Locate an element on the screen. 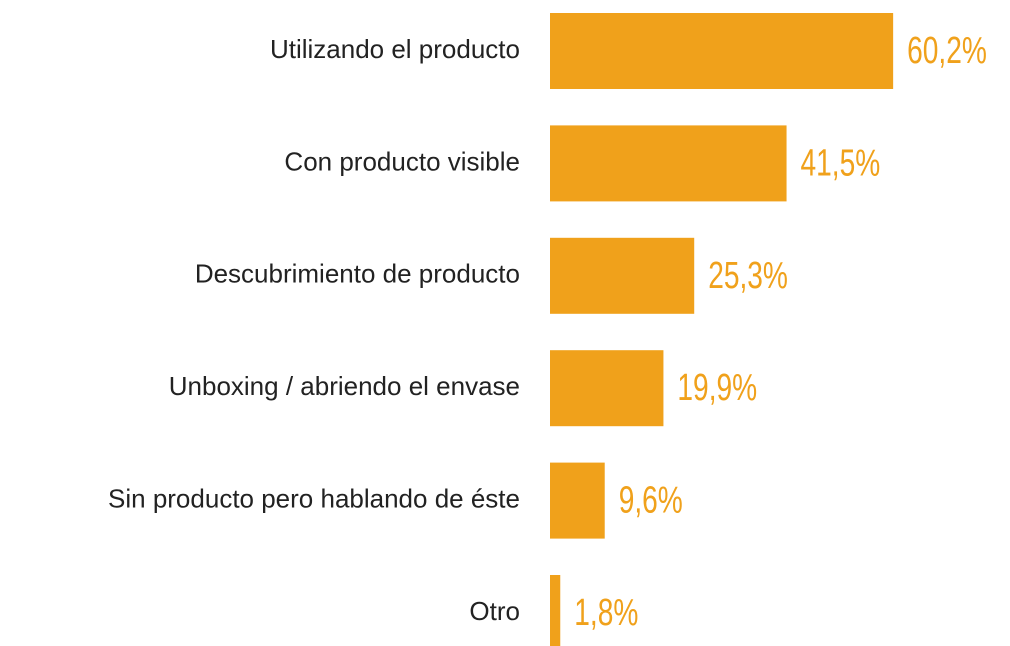  category-label: Sin producto pero hablando de éste is located at coordinates (314, 498).